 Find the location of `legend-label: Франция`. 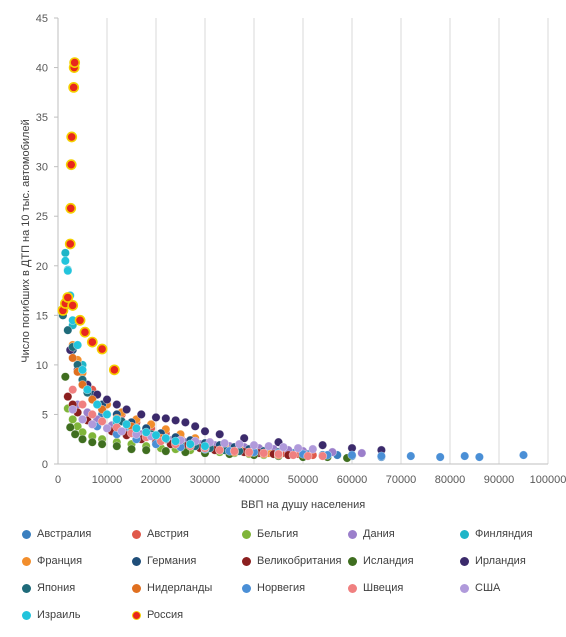

legend-label: Франция is located at coordinates (60, 561).